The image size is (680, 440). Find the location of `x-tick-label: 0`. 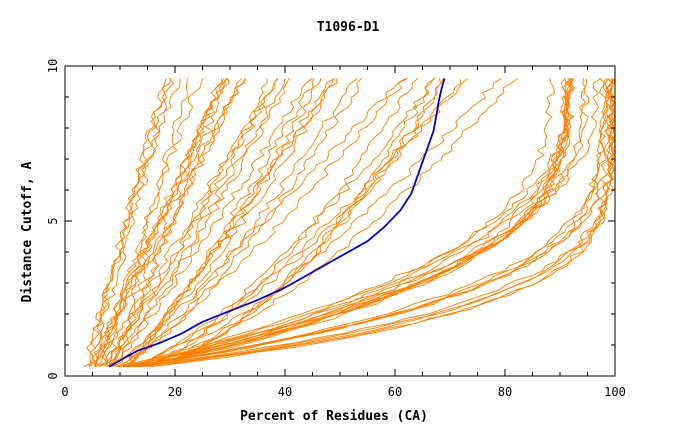

x-tick-label: 0 is located at coordinates (64, 392).